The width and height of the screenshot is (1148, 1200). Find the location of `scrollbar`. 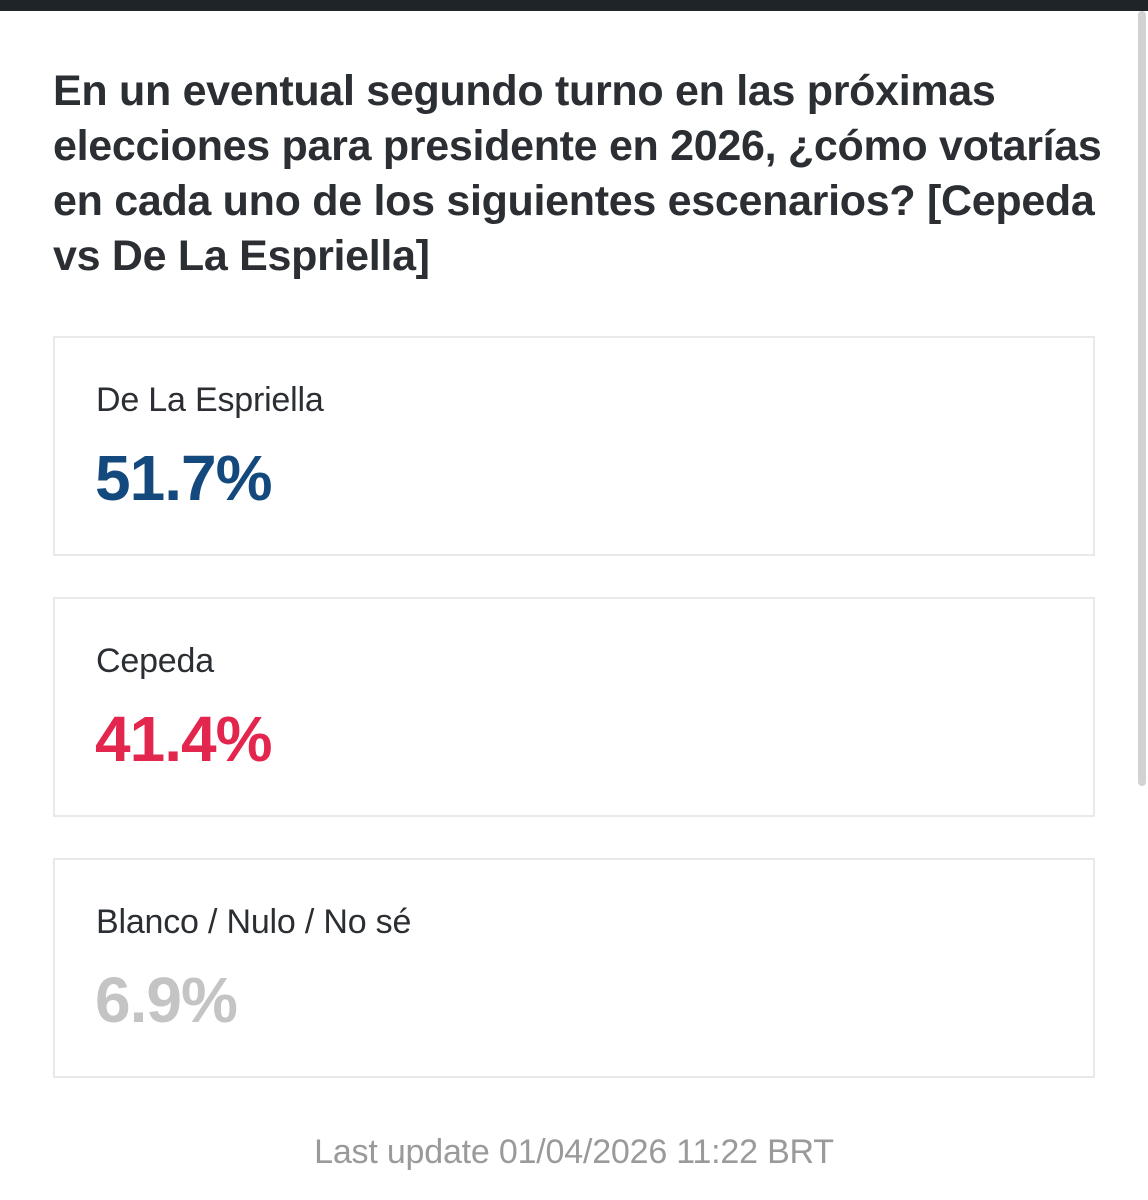

scrollbar is located at coordinates (1139, 605).